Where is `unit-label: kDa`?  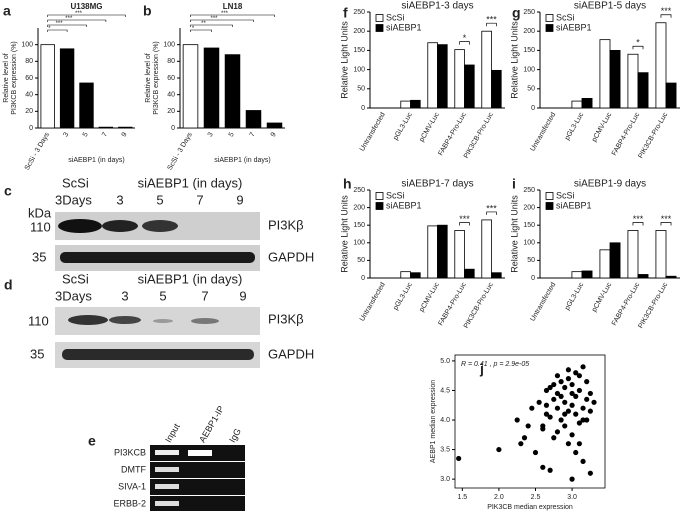
unit-label: kDa is located at coordinates (40, 212).